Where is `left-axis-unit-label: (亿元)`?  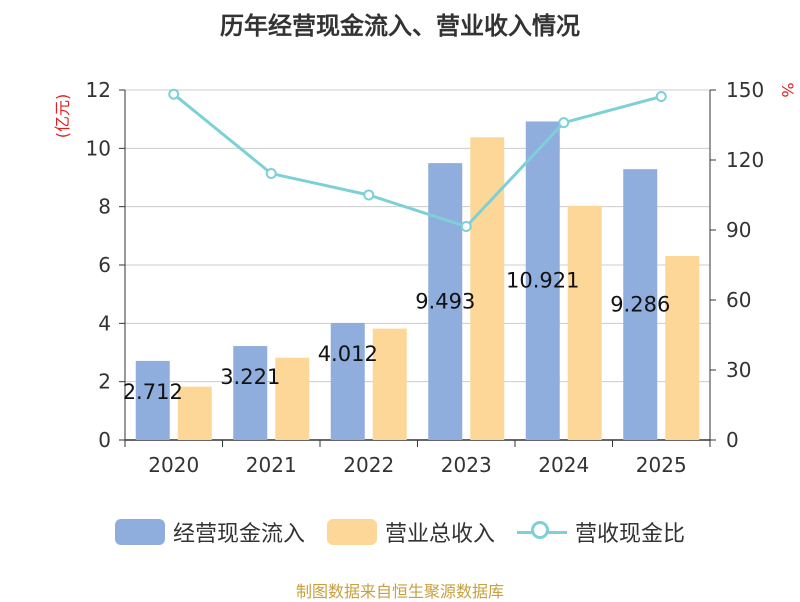 left-axis-unit-label: (亿元) is located at coordinates (62, 116).